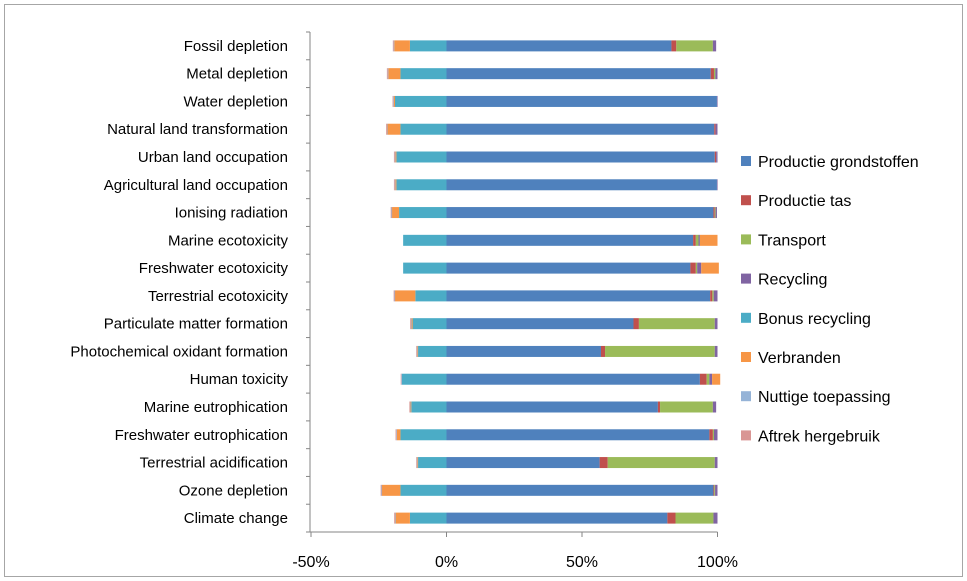  I want to click on category-label: Marine eutrophication, so click(216, 407).